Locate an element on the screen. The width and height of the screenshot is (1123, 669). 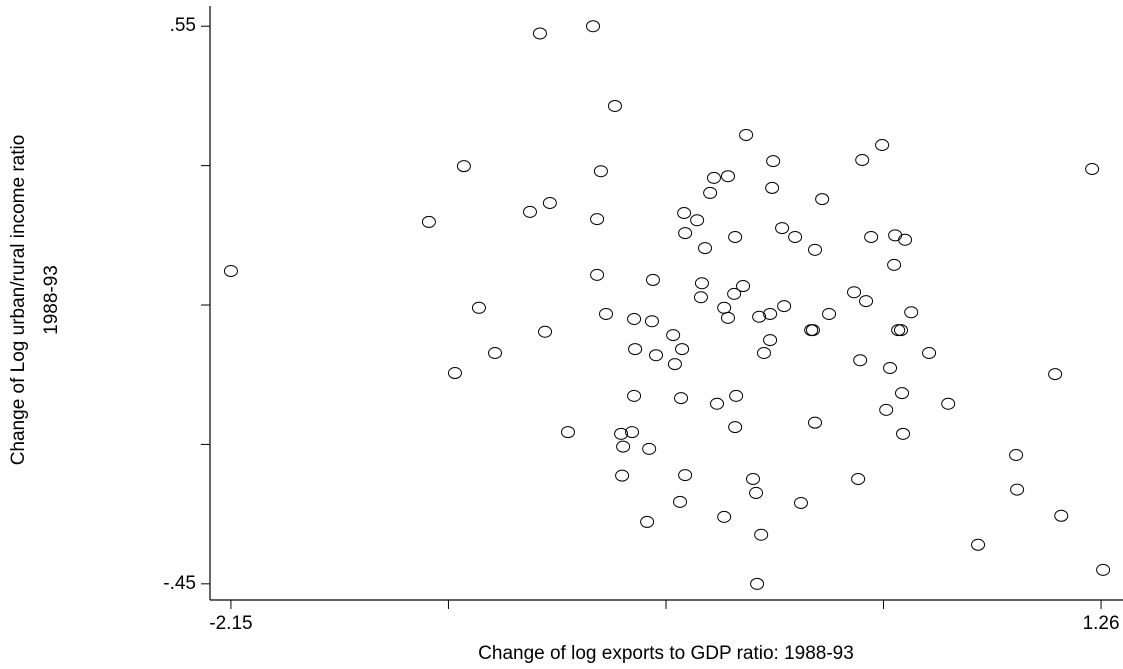
x-tick-label: 1.26 is located at coordinates (1101, 623).